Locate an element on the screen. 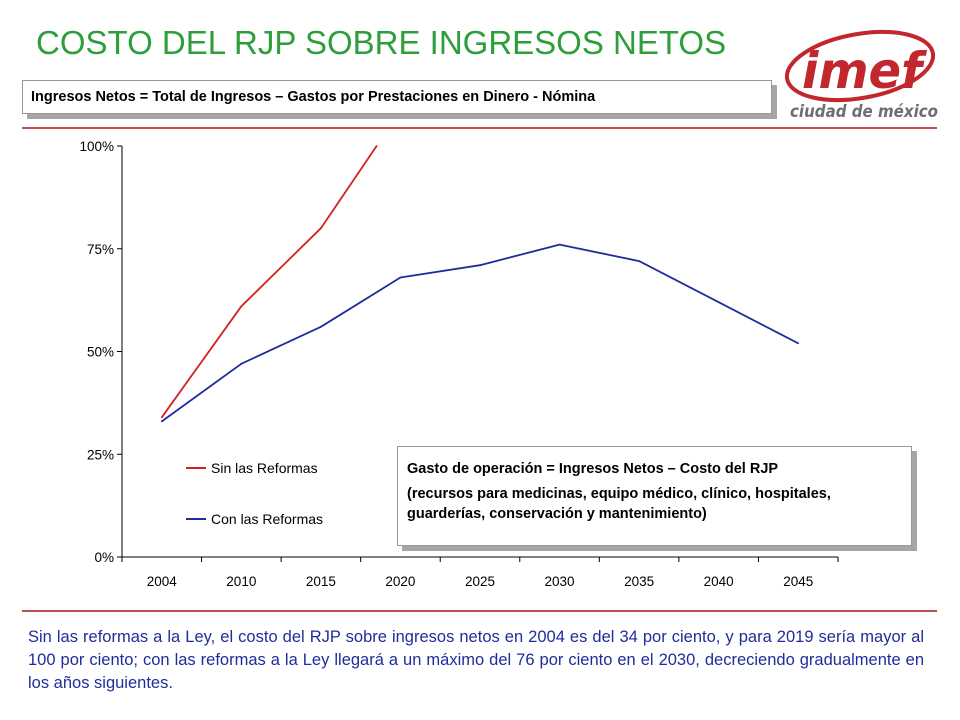 Image resolution: width=960 pixels, height=720 pixels. header-rule is located at coordinates (479, 128).